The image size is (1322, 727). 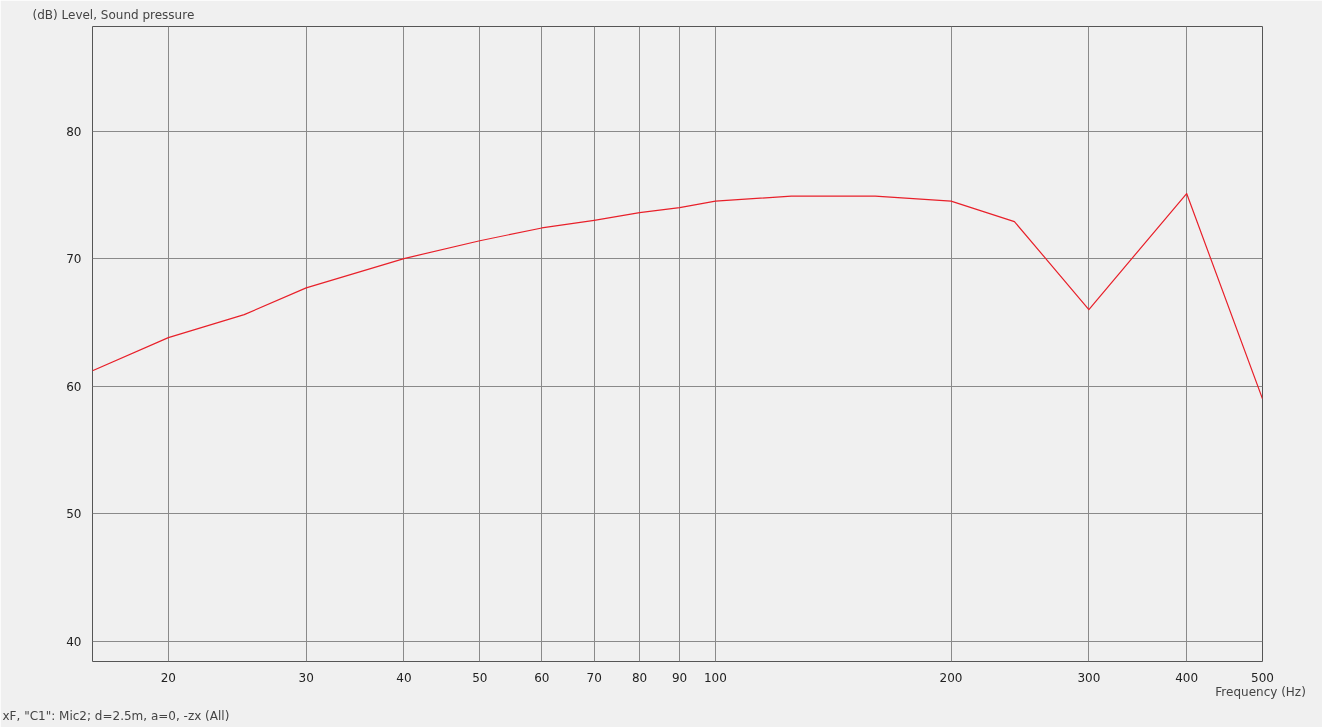 What do you see at coordinates (1089, 677) in the screenshot?
I see `x-tick-label: 300` at bounding box center [1089, 677].